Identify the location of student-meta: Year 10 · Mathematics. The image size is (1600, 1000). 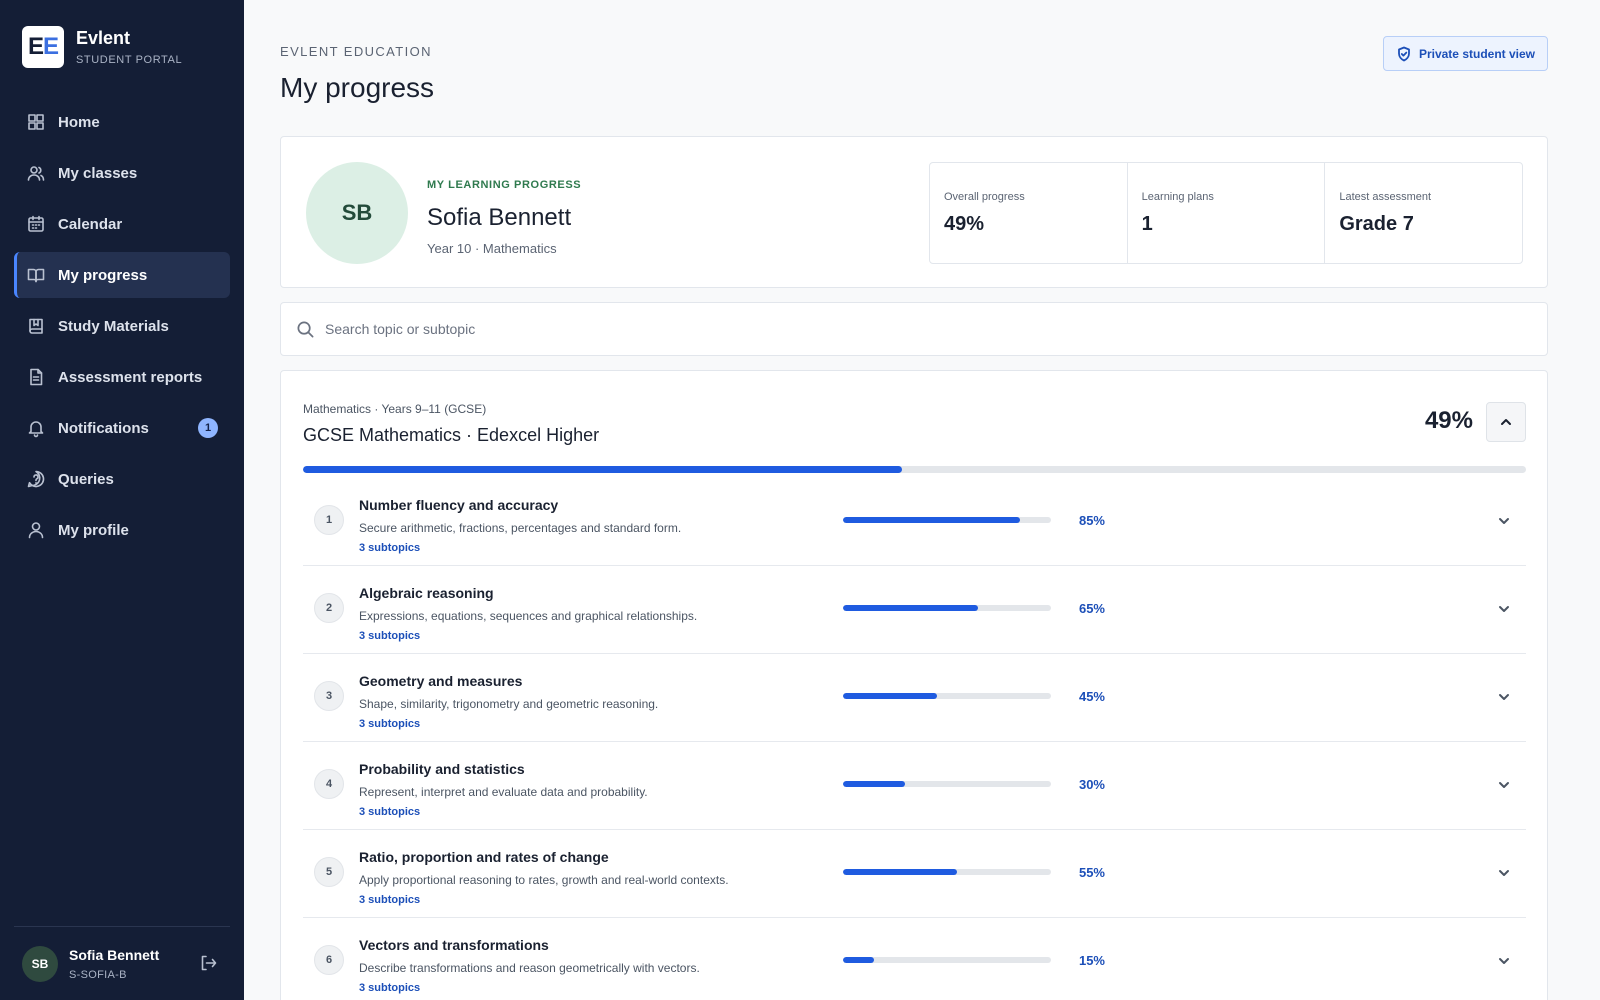
(492, 248).